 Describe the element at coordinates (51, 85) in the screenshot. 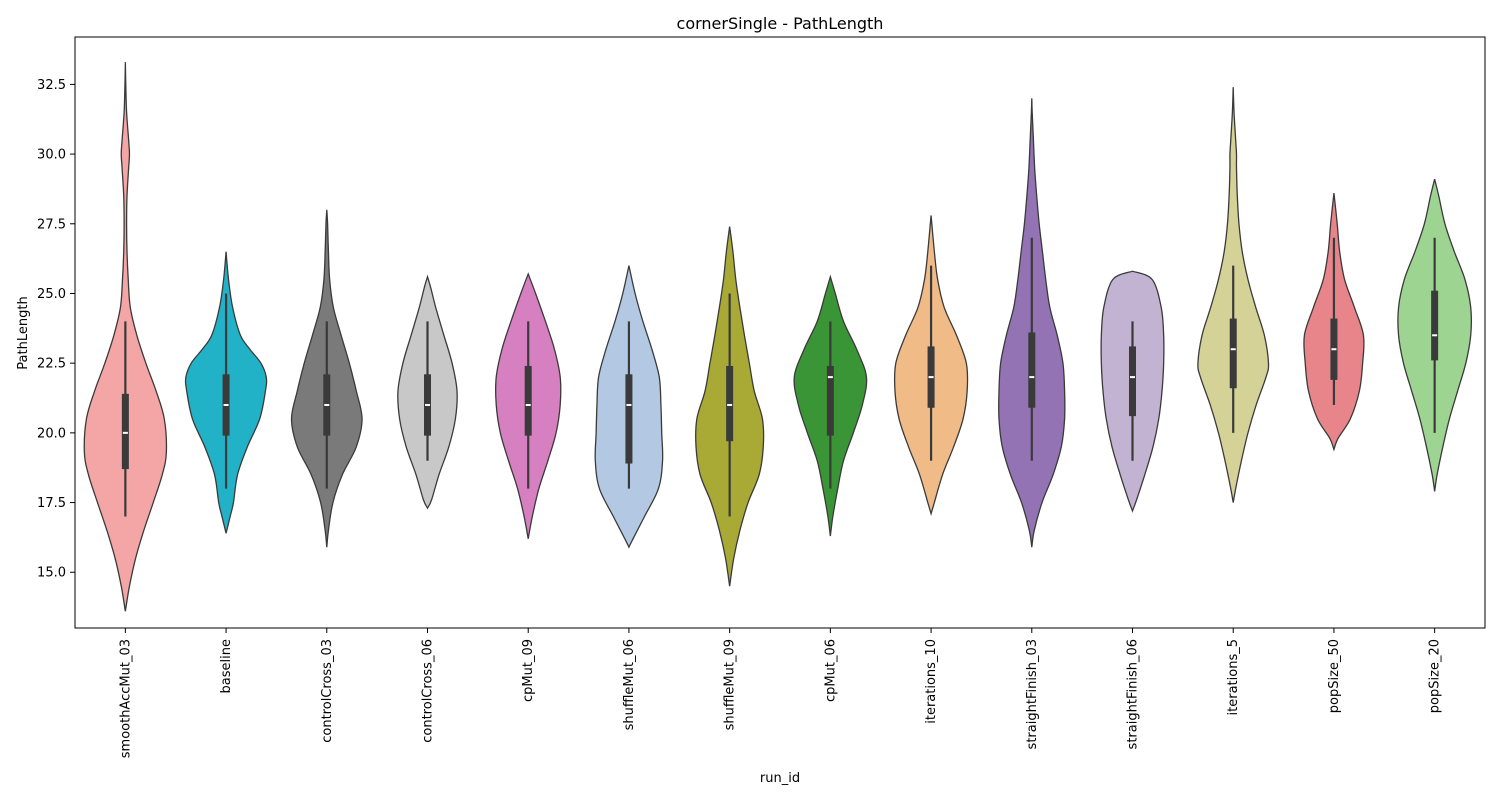

I see `y-tick-label-32.5: 32.5` at that location.